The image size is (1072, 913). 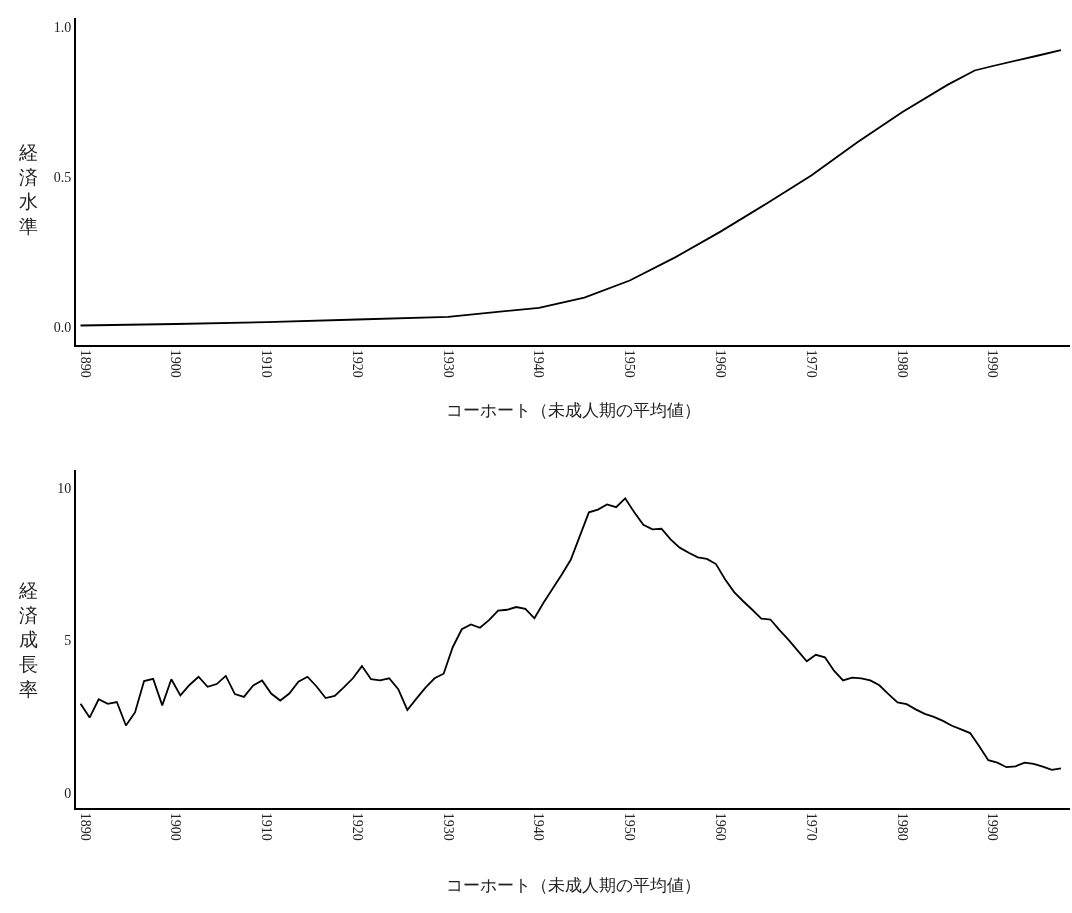 I want to click on y-tick-label: 10, so click(x=64, y=489).